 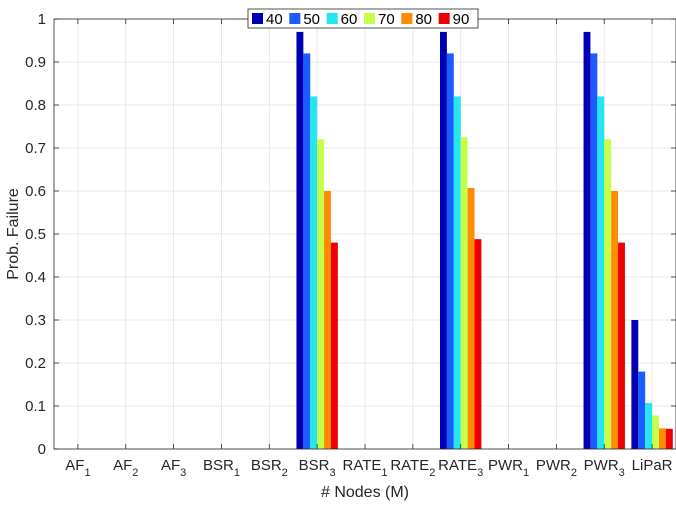 I want to click on legend-label-60: 60, so click(x=349, y=19).